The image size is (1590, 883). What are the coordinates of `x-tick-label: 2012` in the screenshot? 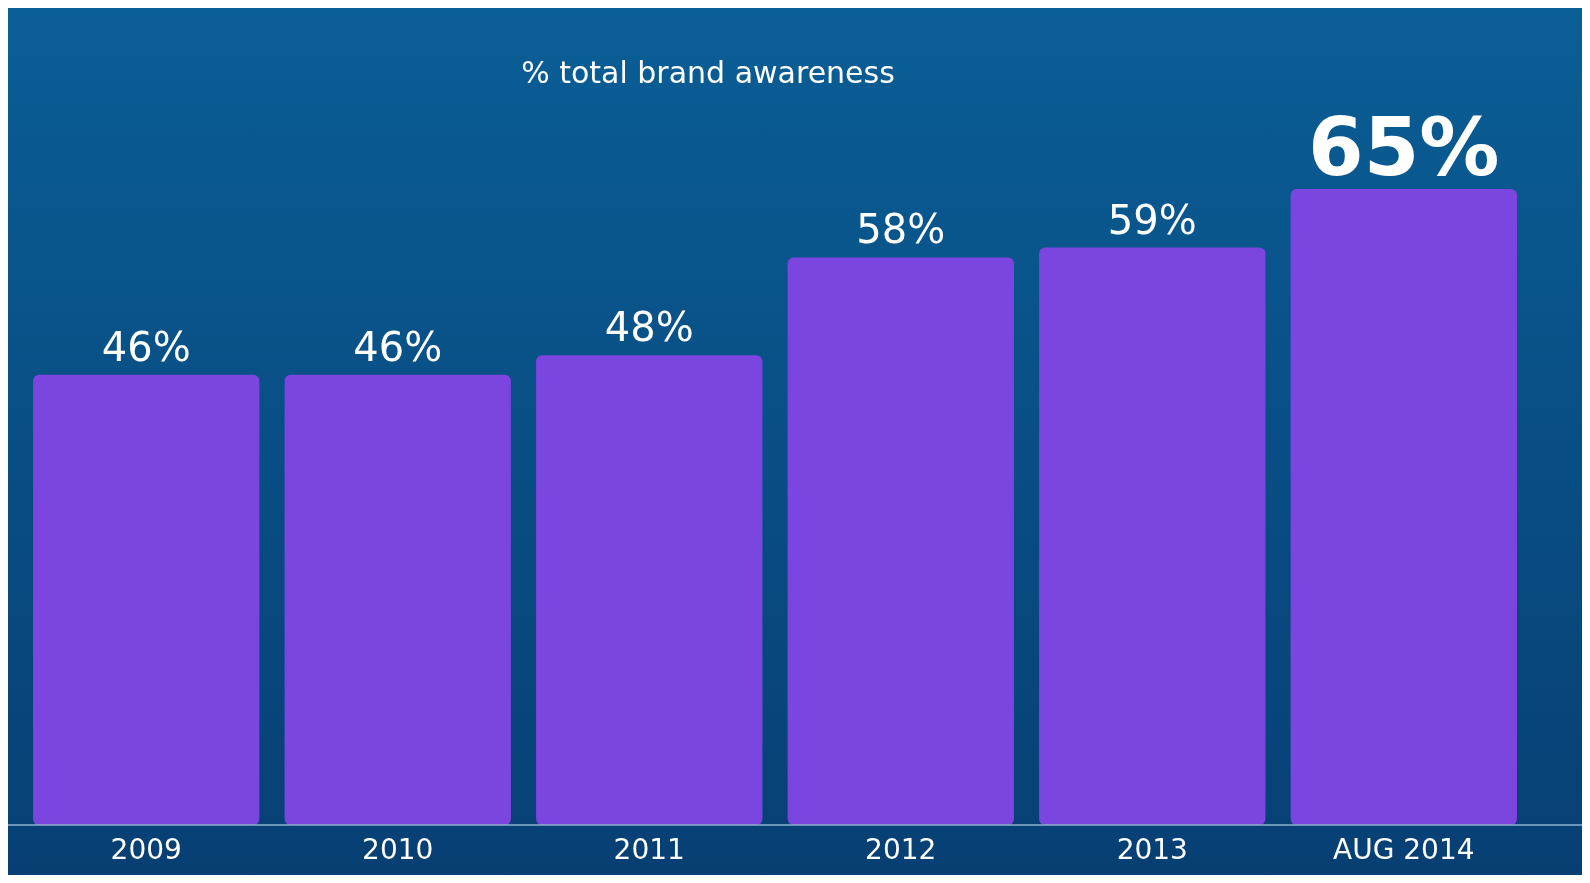 It's located at (901, 849).